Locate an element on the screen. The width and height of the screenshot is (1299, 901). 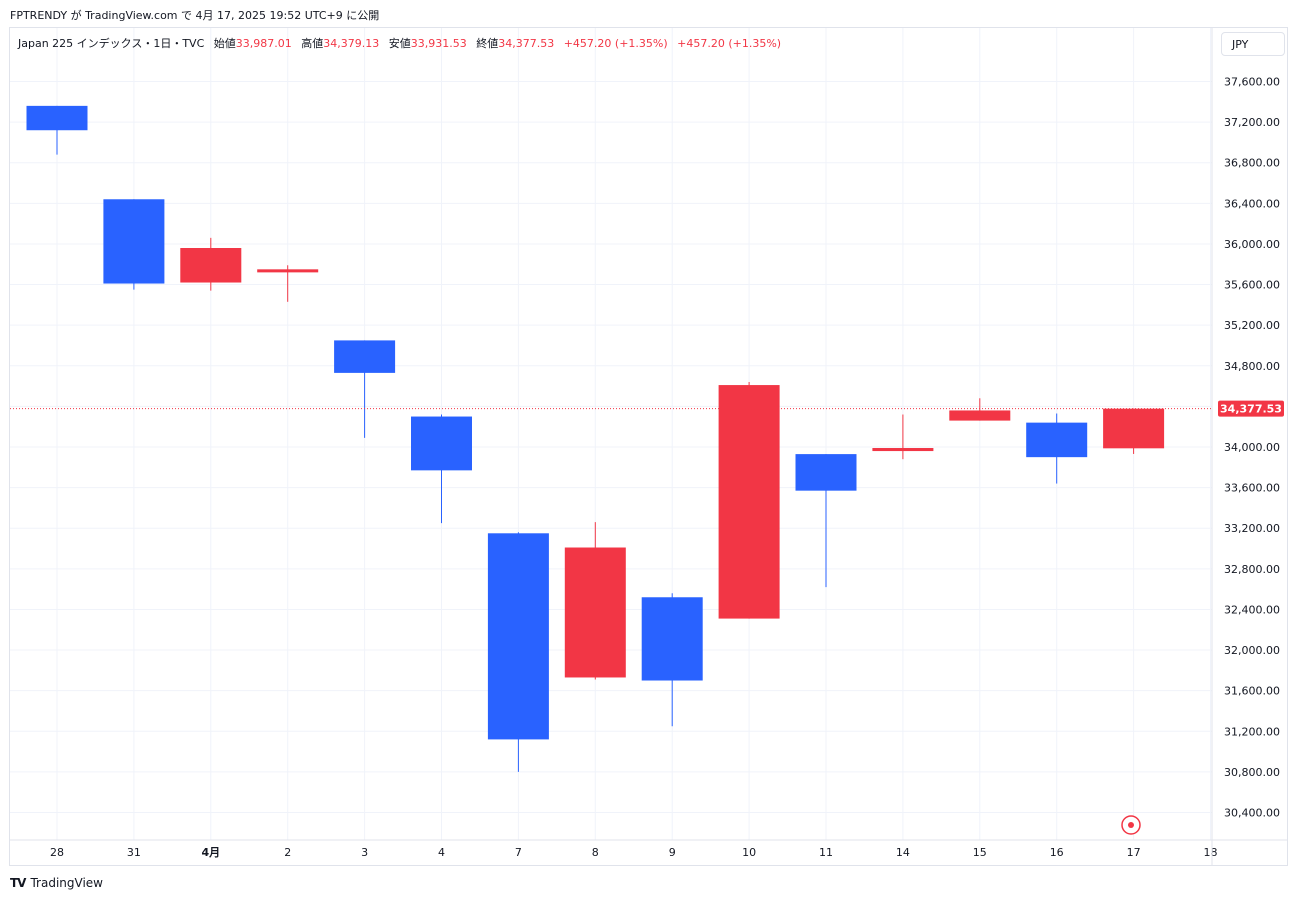
y-tick-label: 35,600.00 is located at coordinates (1252, 285).